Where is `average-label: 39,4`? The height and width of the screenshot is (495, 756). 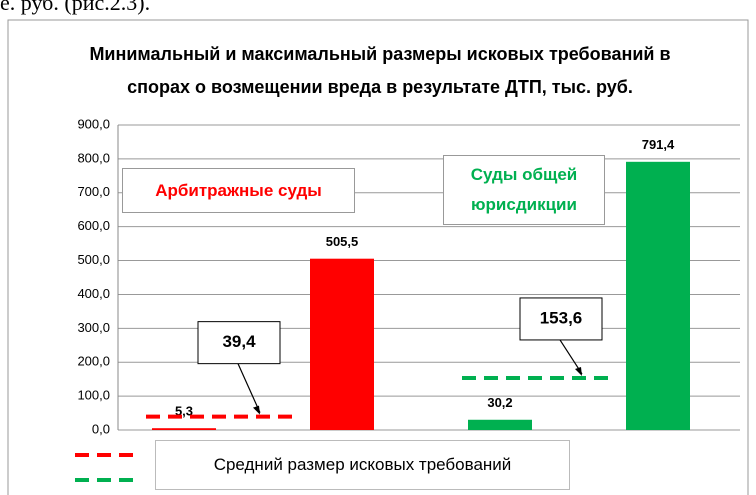
average-label: 39,4 is located at coordinates (239, 341).